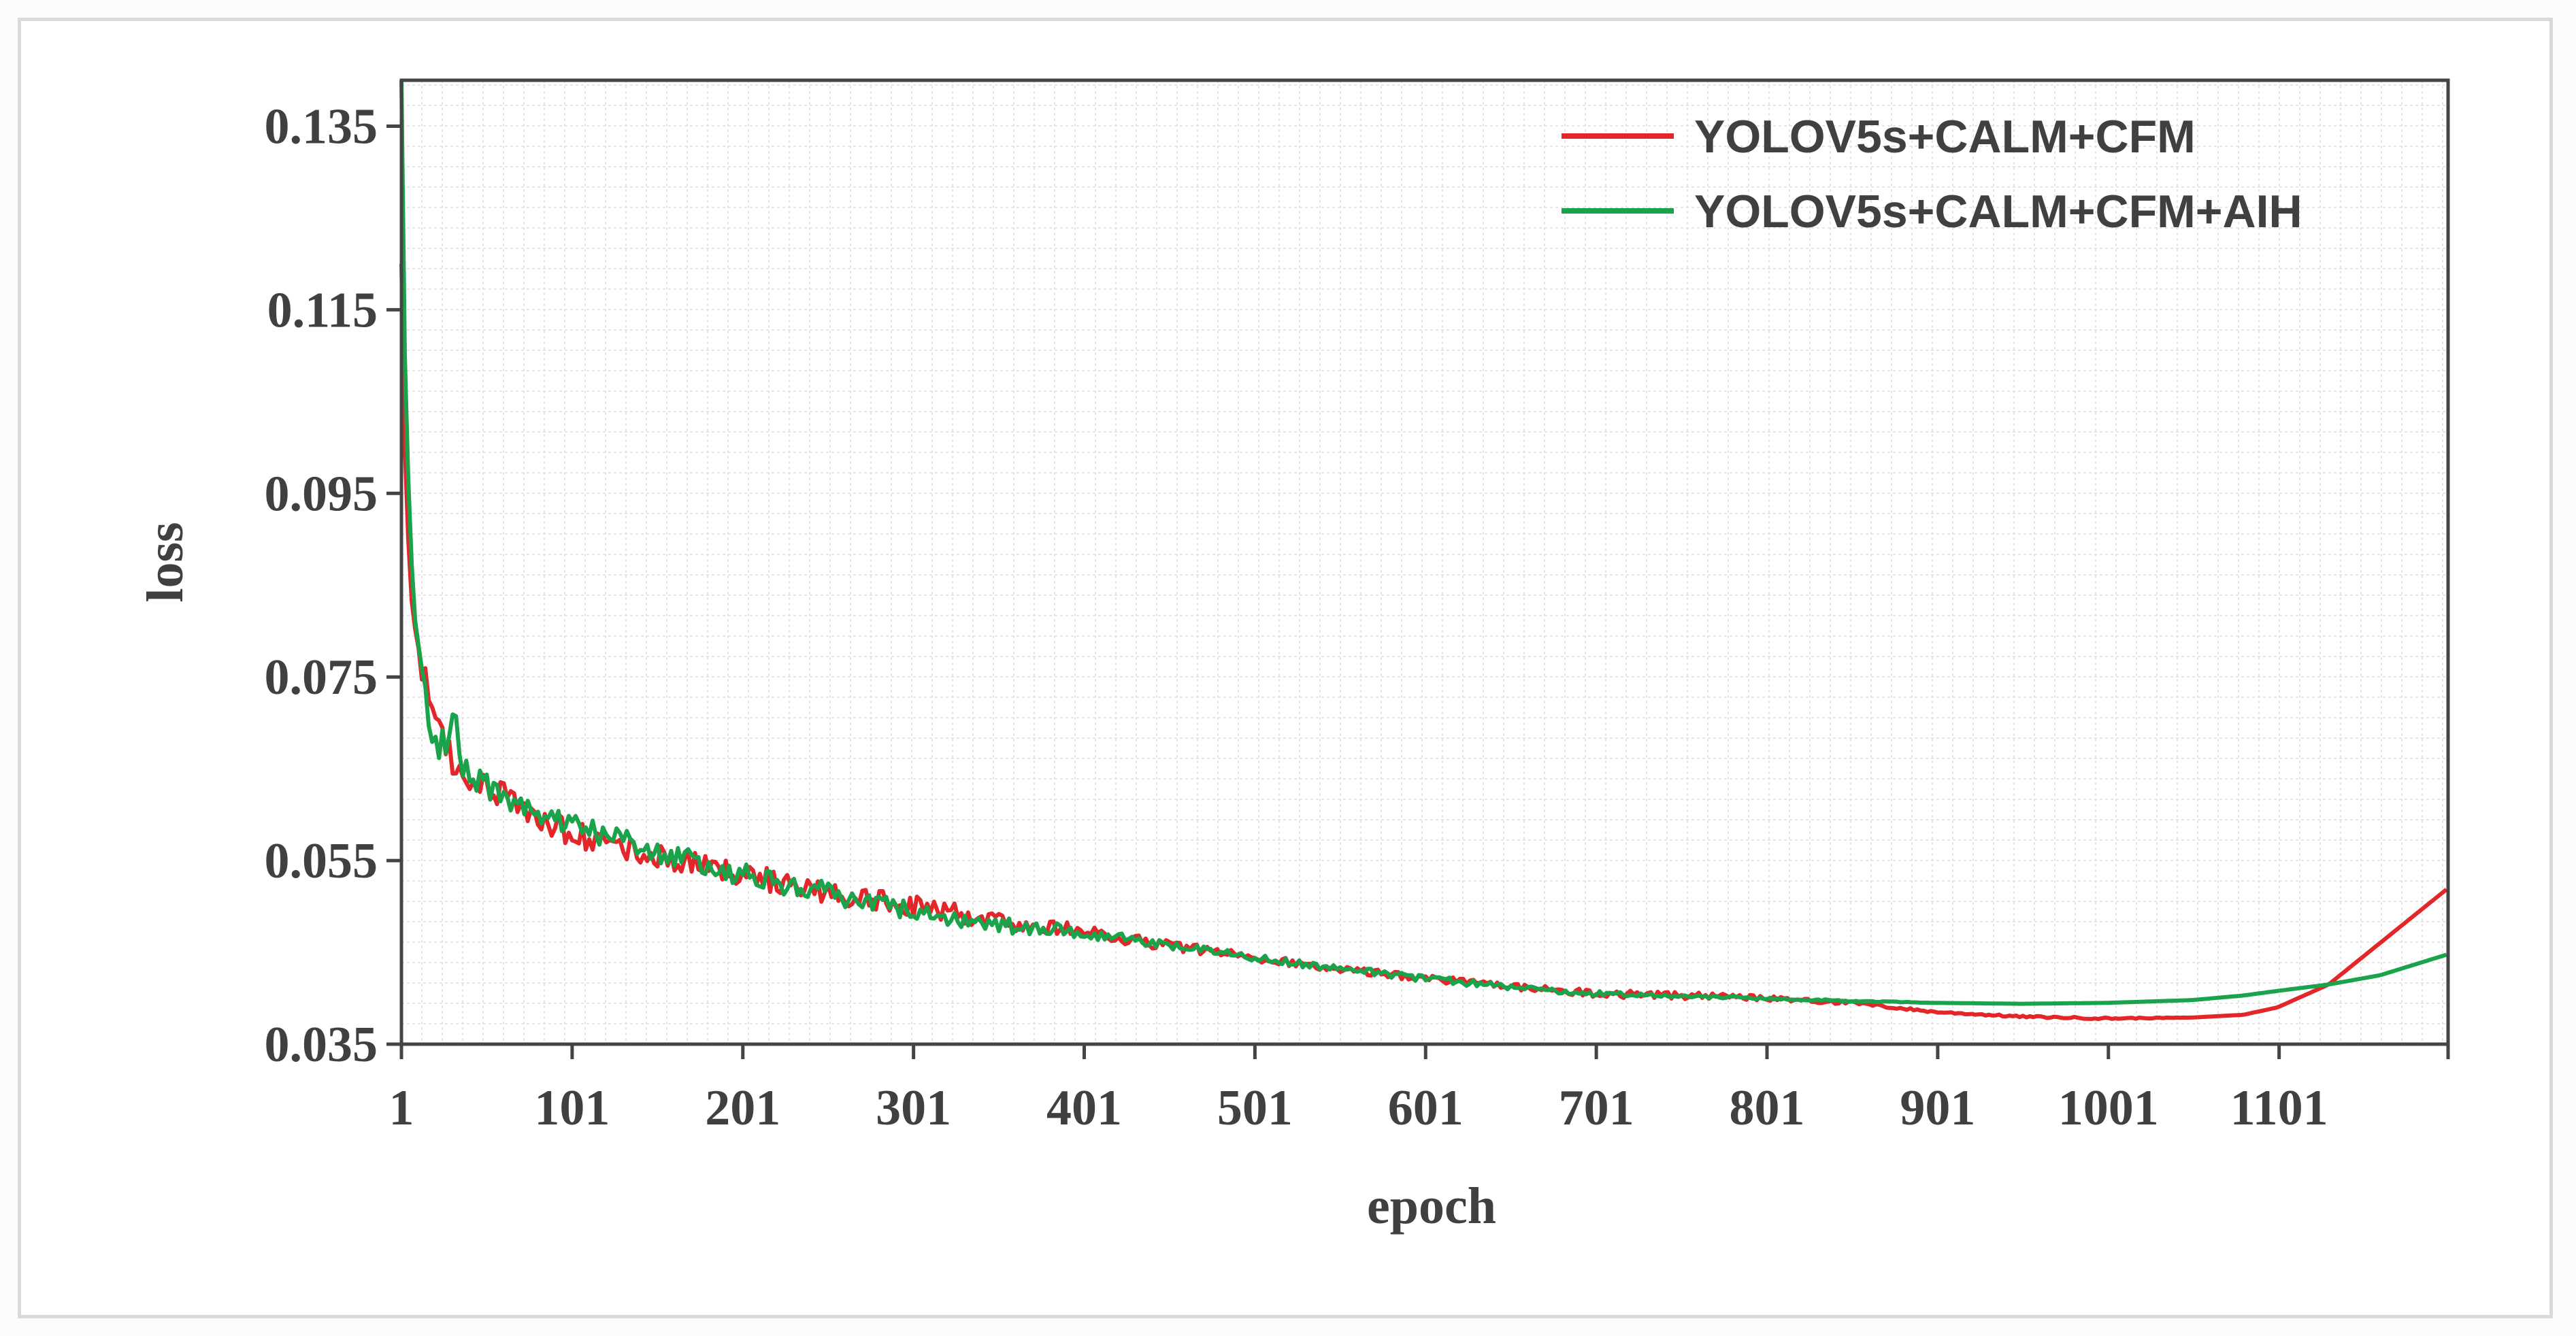 The width and height of the screenshot is (2576, 1336). What do you see at coordinates (321, 678) in the screenshot?
I see `y-tick-label: 0.075` at bounding box center [321, 678].